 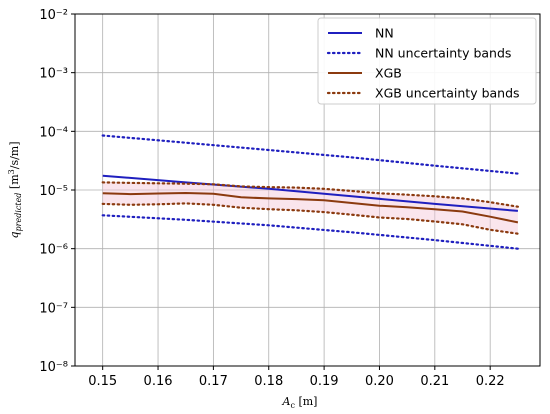 I want to click on x-tick-label: 0.15, so click(x=102, y=381).